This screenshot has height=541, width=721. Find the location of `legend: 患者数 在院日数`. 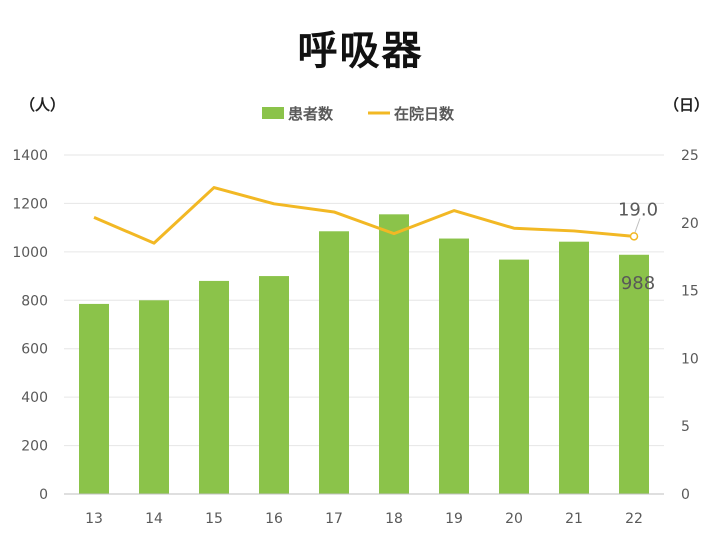

legend: 患者数 在院日数 is located at coordinates (358, 114).